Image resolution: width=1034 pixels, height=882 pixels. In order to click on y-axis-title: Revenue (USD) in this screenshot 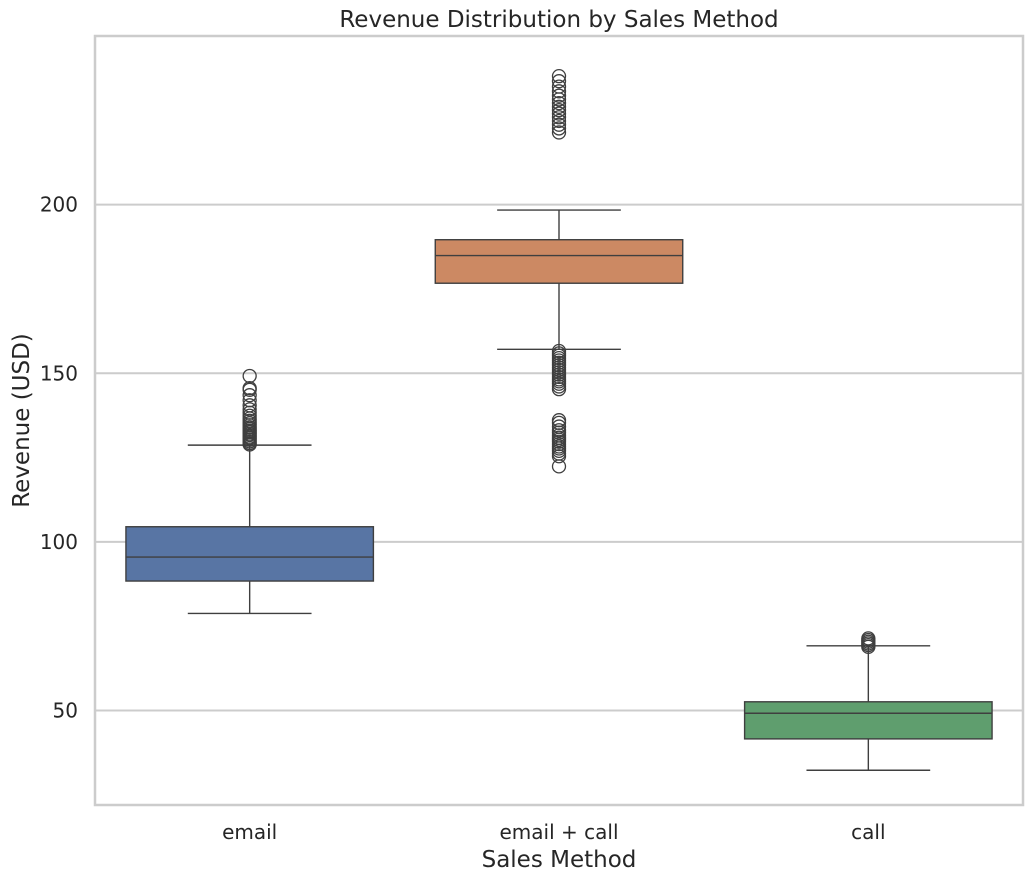, I will do `click(22, 420)`.